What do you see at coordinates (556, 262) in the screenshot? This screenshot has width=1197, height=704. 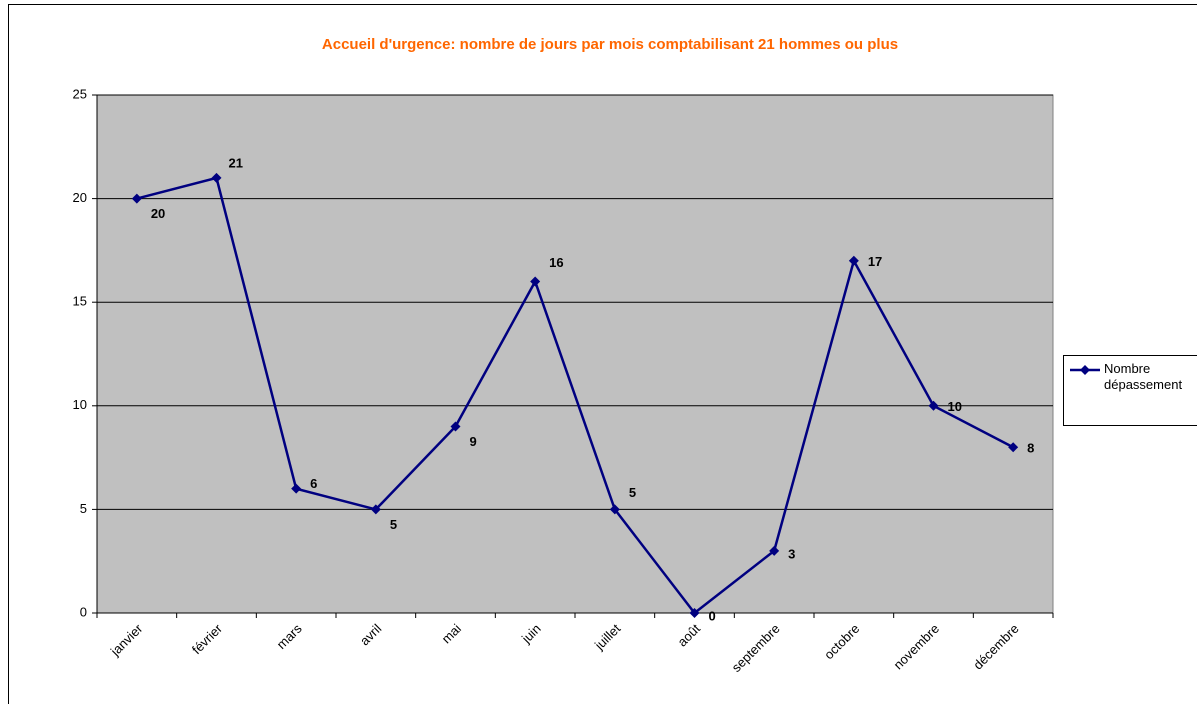 I see `data-label: 16` at bounding box center [556, 262].